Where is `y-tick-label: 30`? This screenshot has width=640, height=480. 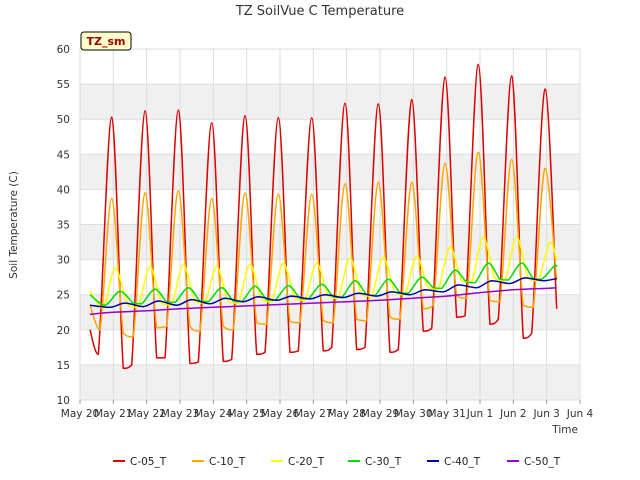
y-tick-label: 30 is located at coordinates (63, 261).